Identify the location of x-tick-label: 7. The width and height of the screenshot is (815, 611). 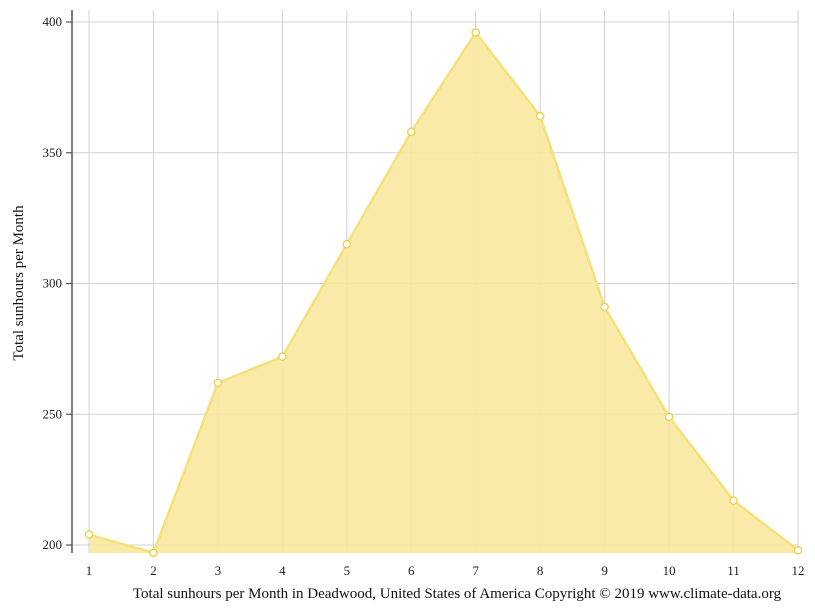
(475, 570).